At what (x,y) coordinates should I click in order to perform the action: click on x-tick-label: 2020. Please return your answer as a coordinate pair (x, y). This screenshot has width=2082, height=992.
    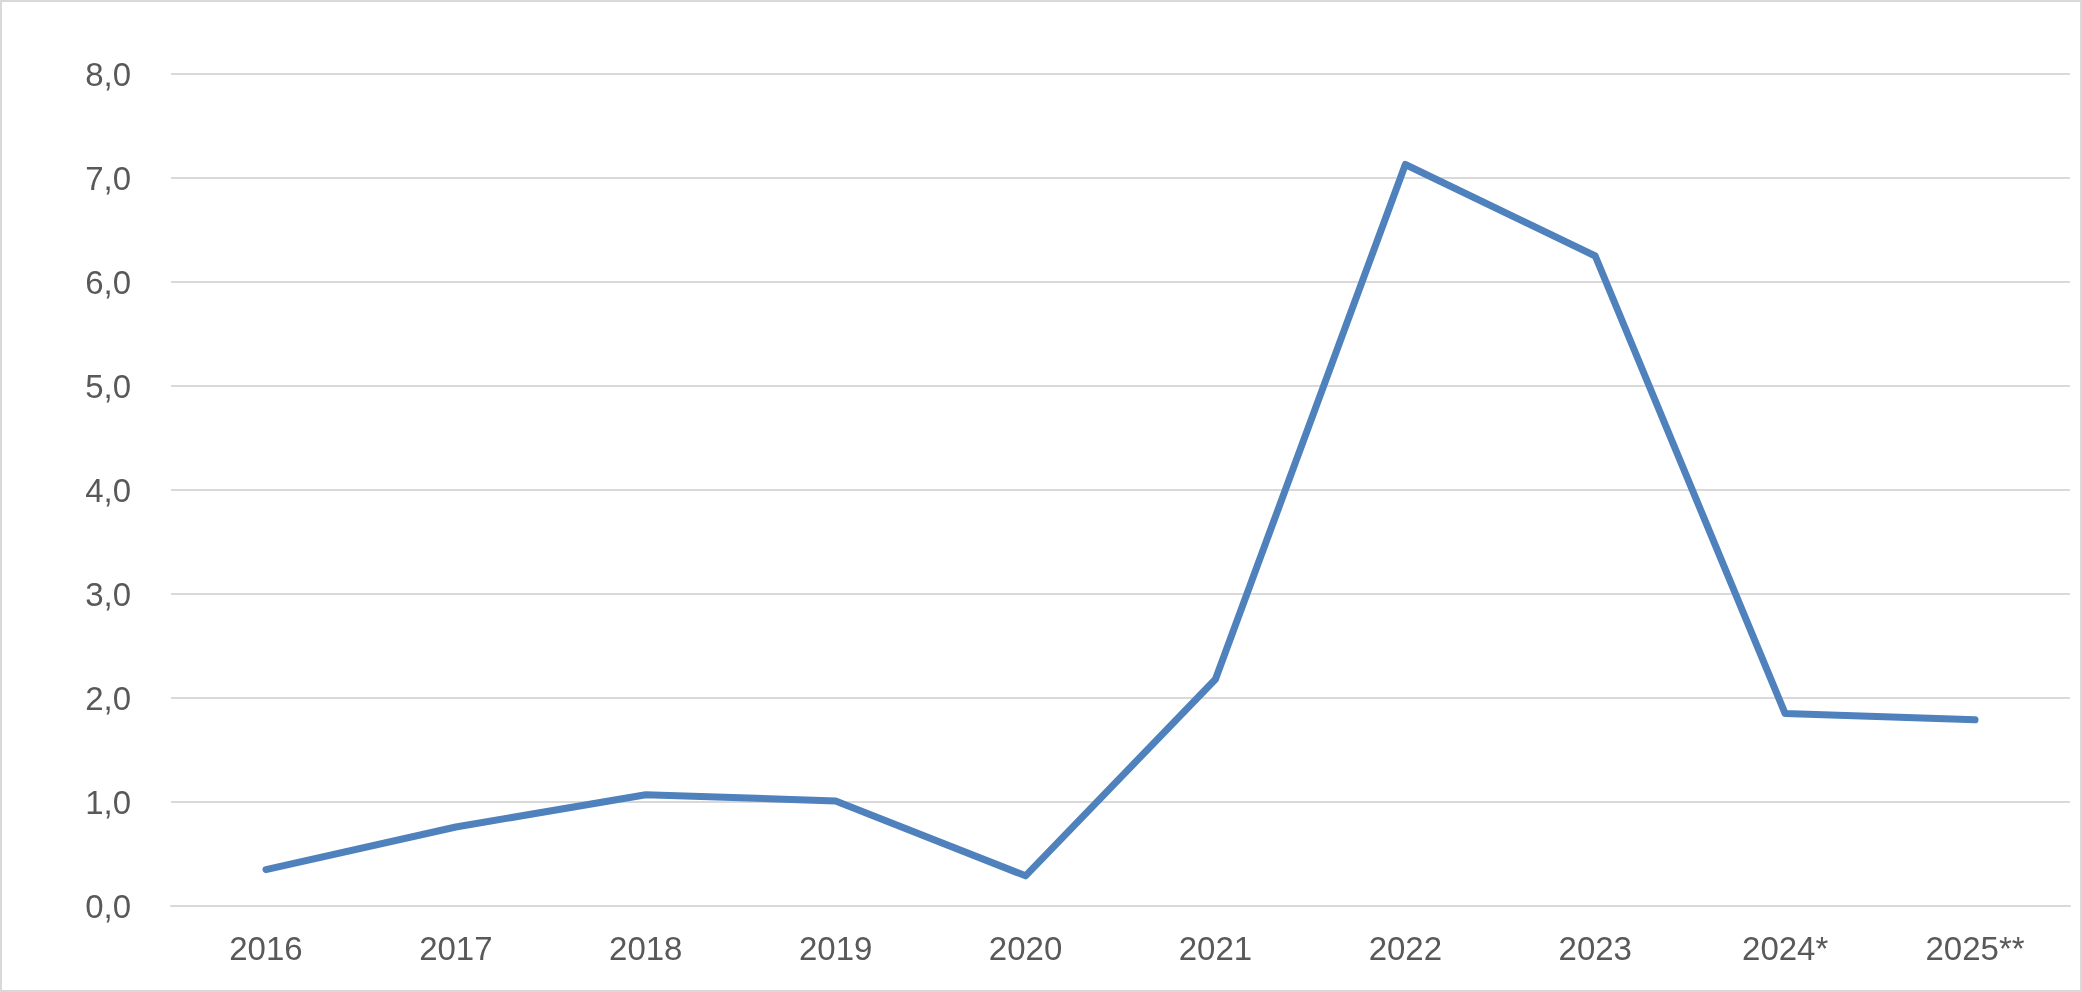
    Looking at the image, I should click on (1025, 948).